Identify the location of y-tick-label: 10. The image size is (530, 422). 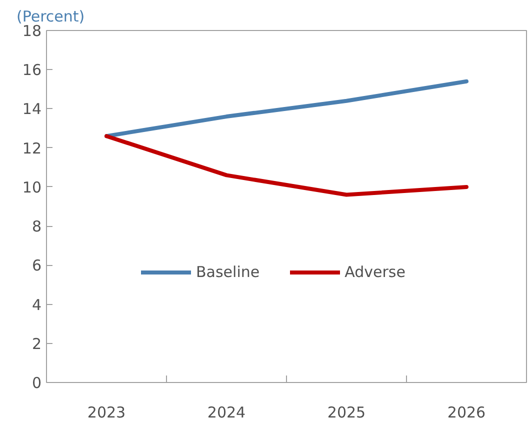
(32, 187).